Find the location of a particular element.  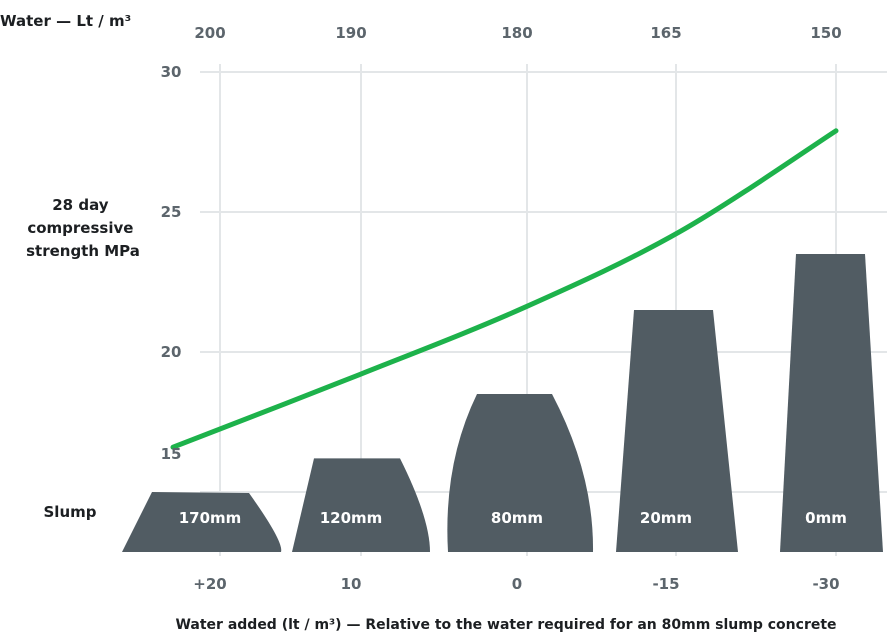

y-tick-label: 20 is located at coordinates (171, 352).